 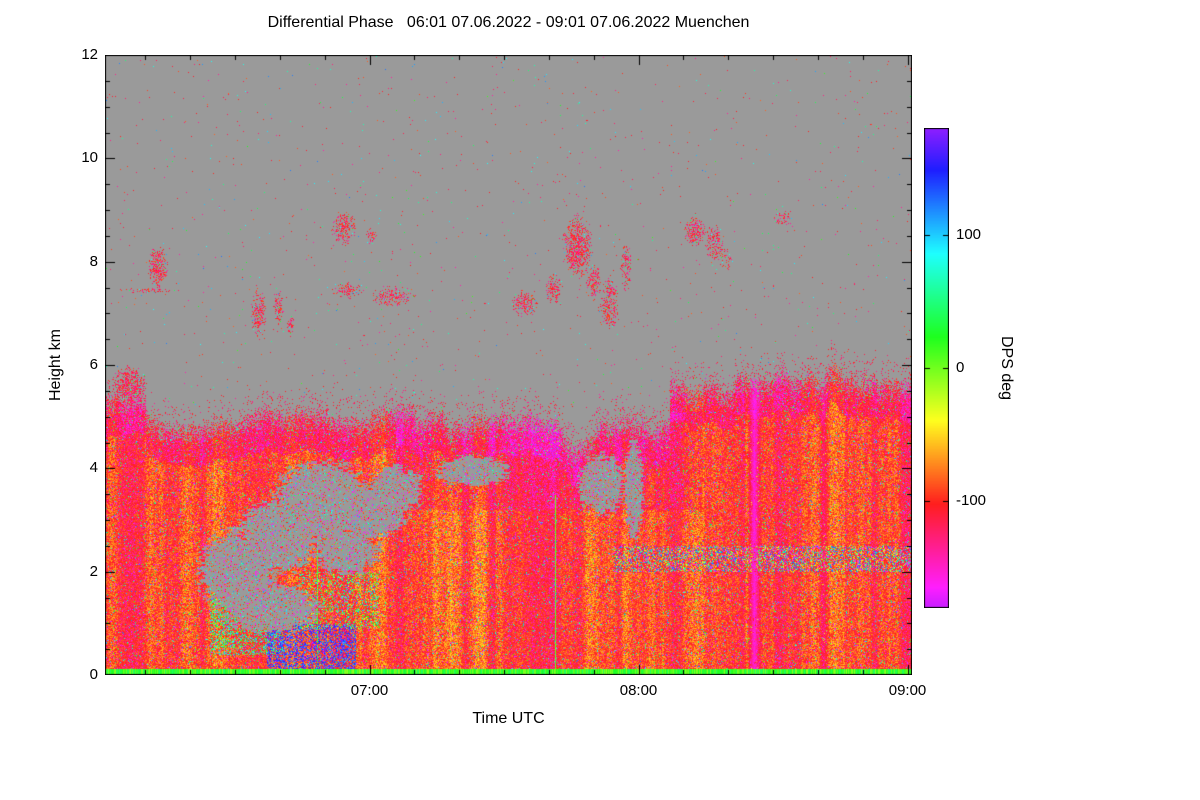 What do you see at coordinates (93, 674) in the screenshot?
I see `y-tick-label: 0` at bounding box center [93, 674].